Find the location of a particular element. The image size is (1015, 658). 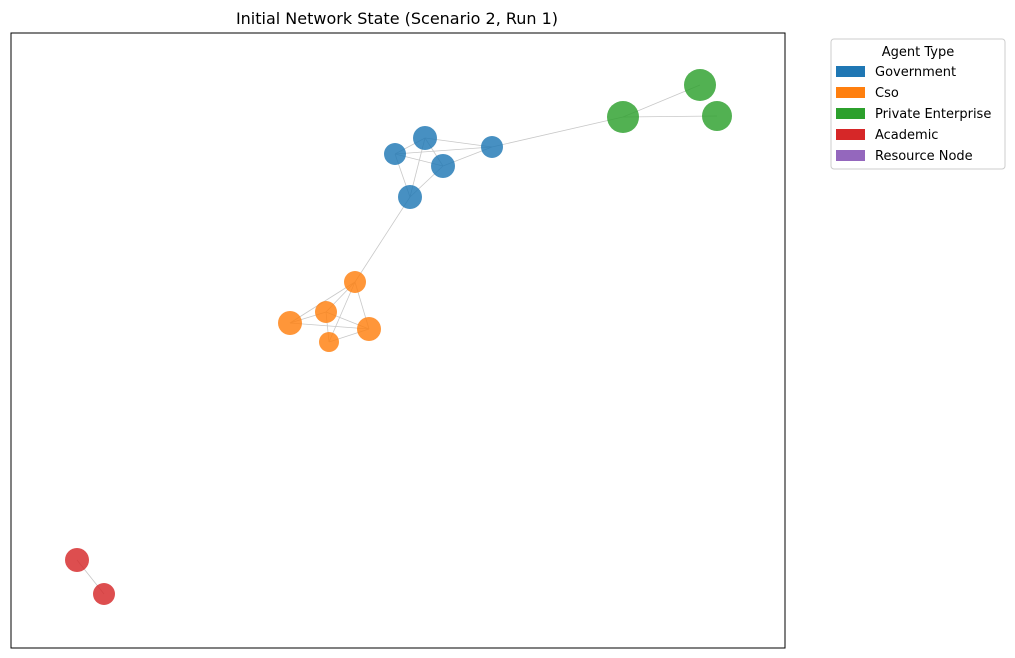

legend-label-academic: Academic is located at coordinates (906, 135).